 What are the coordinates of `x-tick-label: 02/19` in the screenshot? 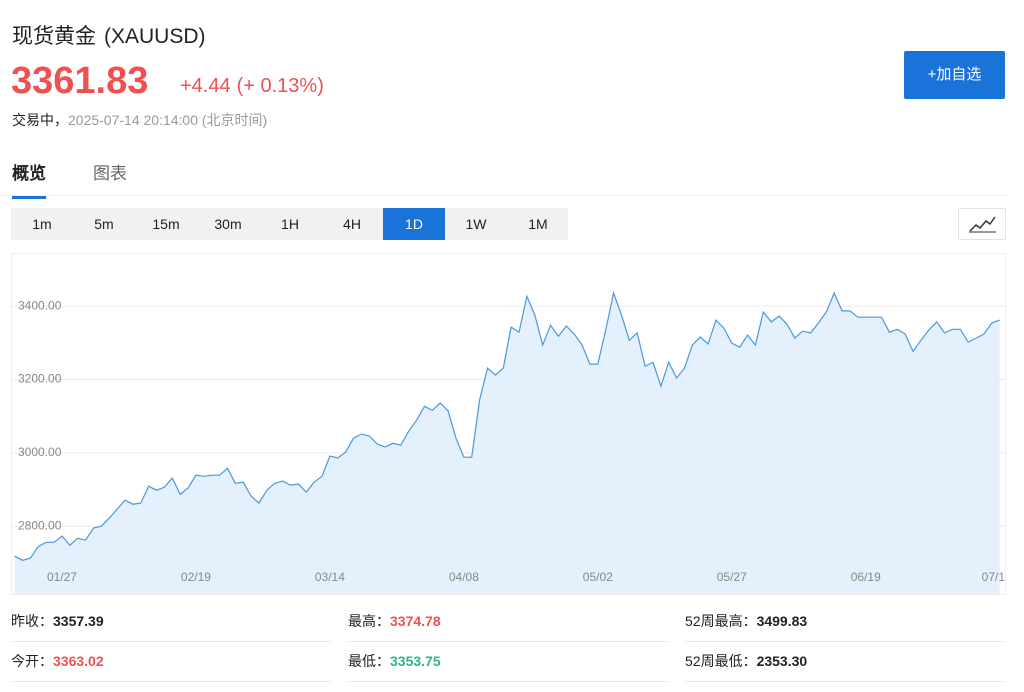 It's located at (196, 577).